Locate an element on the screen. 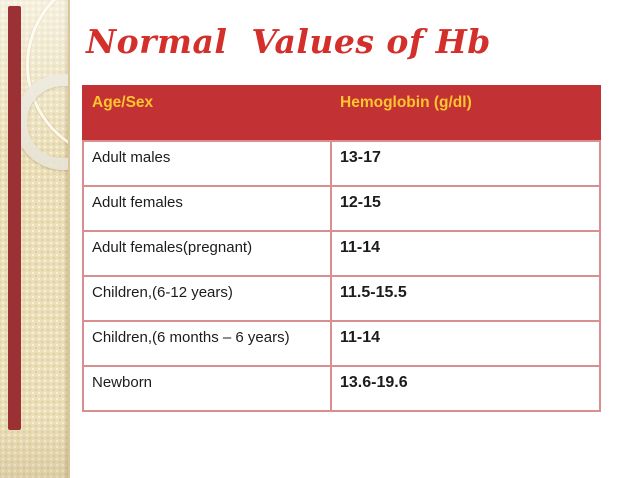  table-row: Children,(6-12 years) 11.5-15.5 is located at coordinates (341, 298).